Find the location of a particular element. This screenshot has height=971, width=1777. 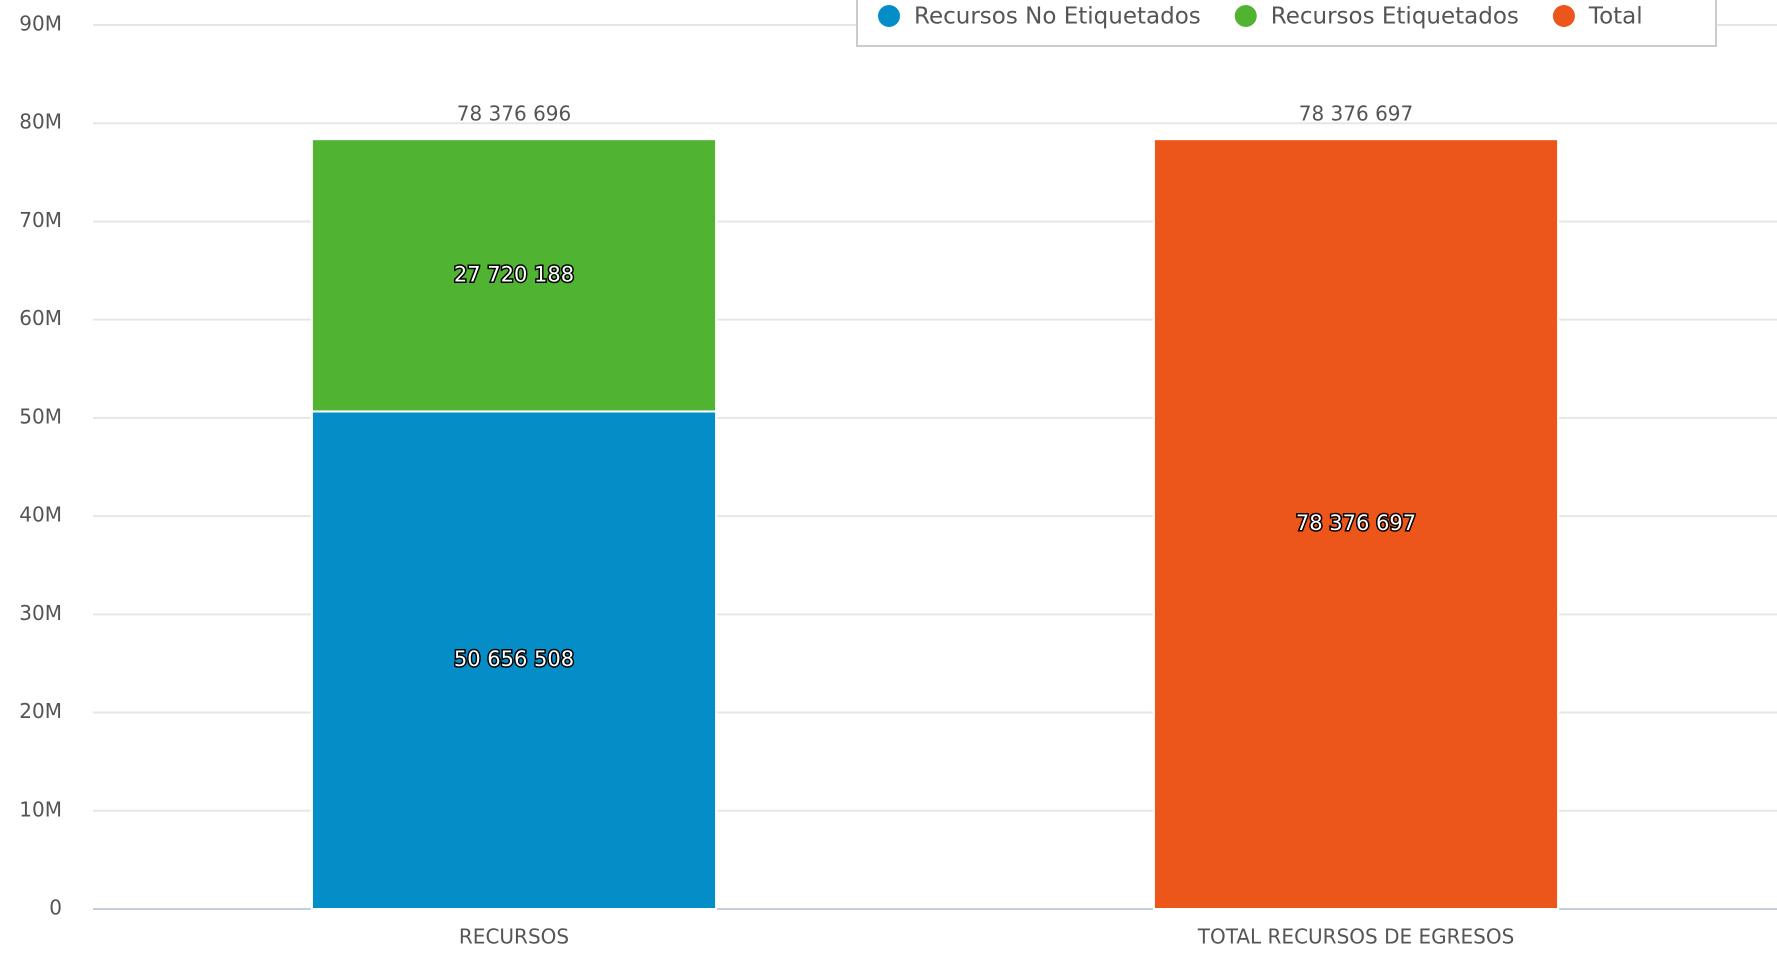

legend-label: Total is located at coordinates (1615, 17).